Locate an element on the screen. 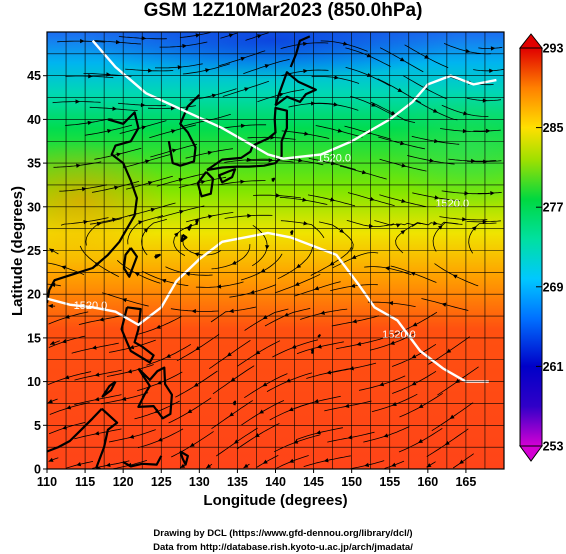 Image resolution: width=566 pixels, height=554 pixels. colorbar-body is located at coordinates (531, 247).